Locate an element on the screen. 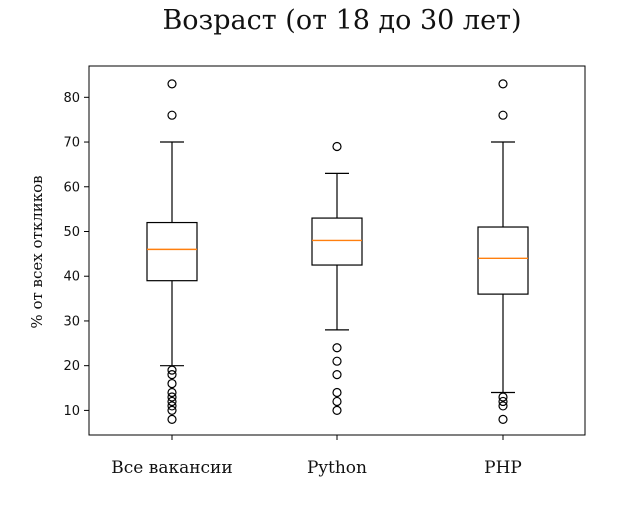 This screenshot has height=509, width=617. y-tick-label: 30 is located at coordinates (71, 321).